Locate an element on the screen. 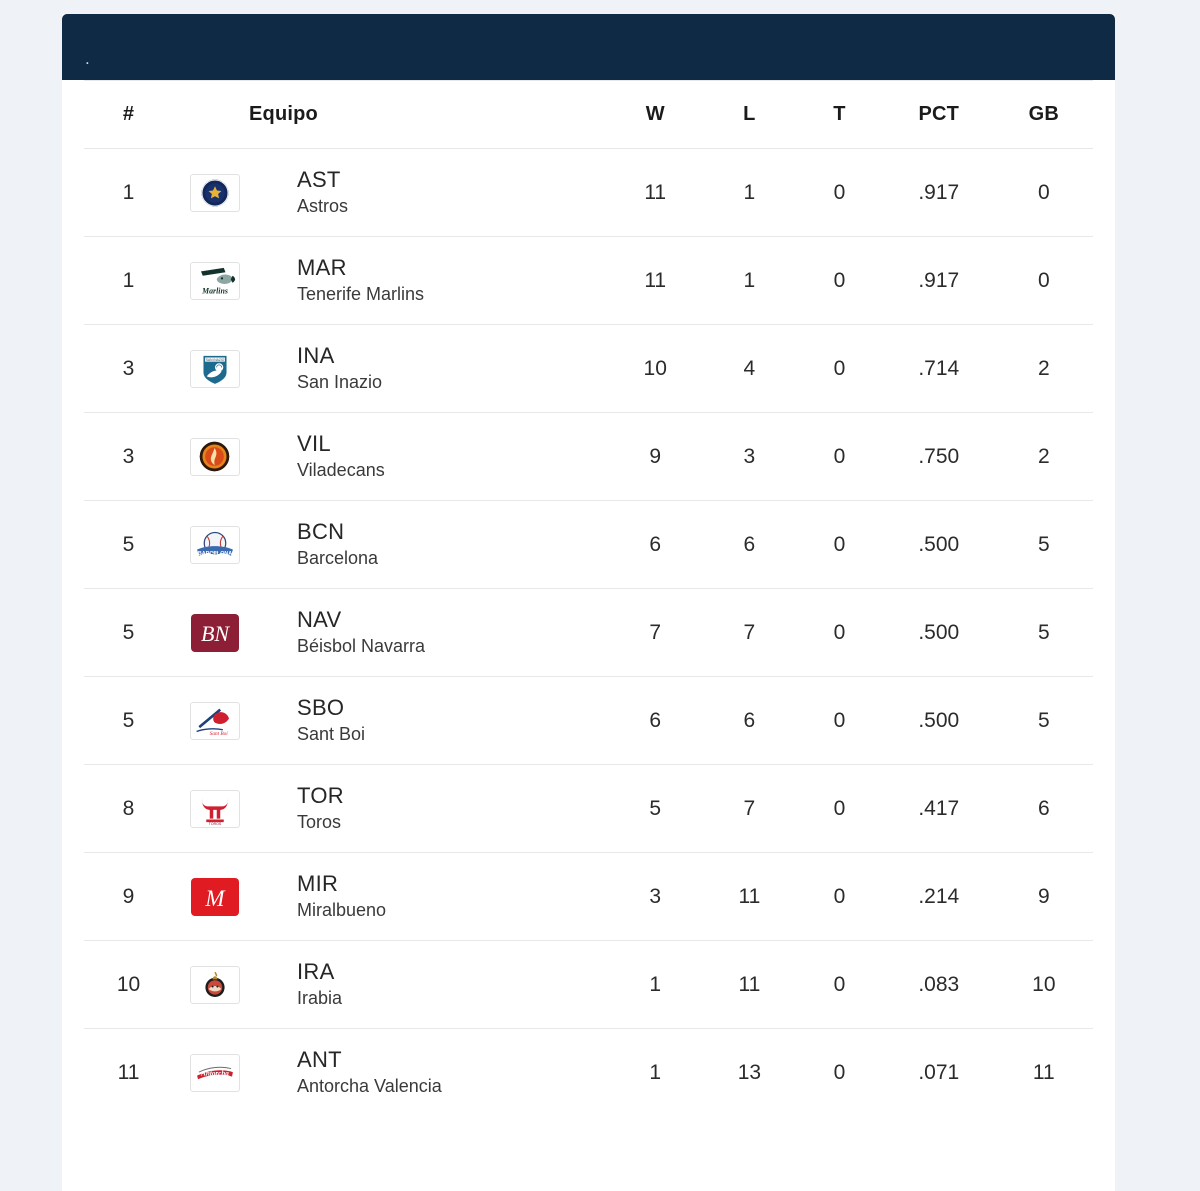 This screenshot has width=1200, height=1191. team-cell: IRA Irabia is located at coordinates (390, 985).